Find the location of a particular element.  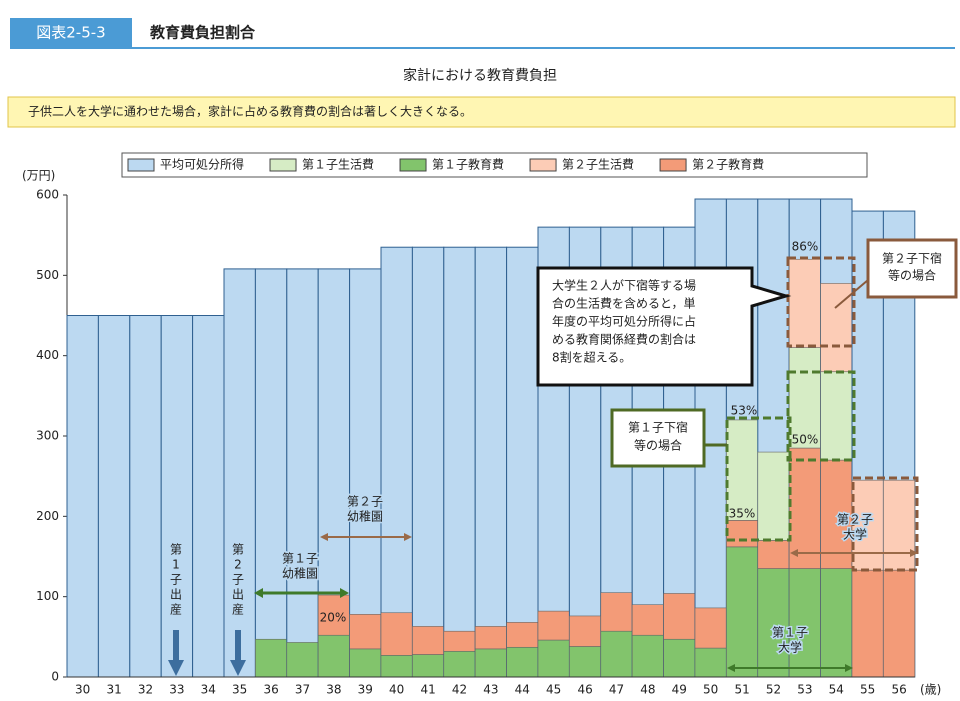

x-tick-label: 53 is located at coordinates (804, 690).